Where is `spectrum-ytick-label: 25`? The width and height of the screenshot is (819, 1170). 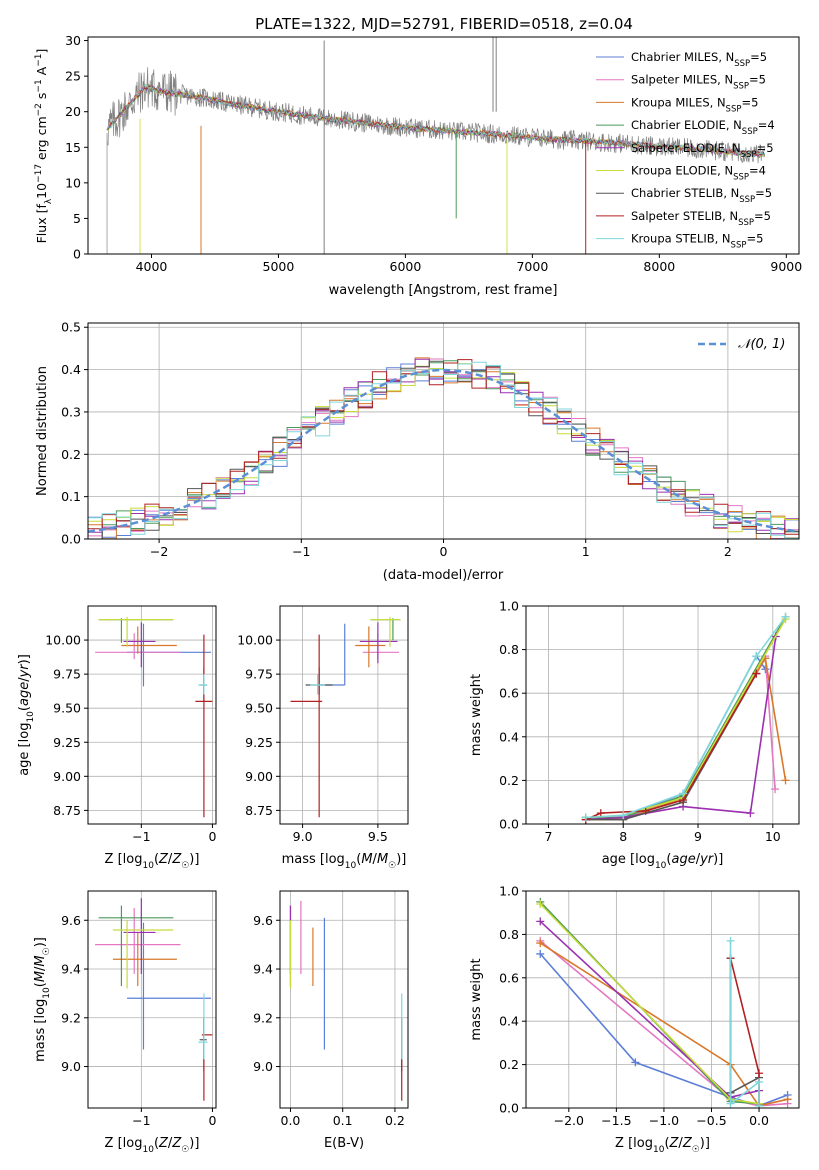
spectrum-ytick-label: 25 is located at coordinates (73, 76).